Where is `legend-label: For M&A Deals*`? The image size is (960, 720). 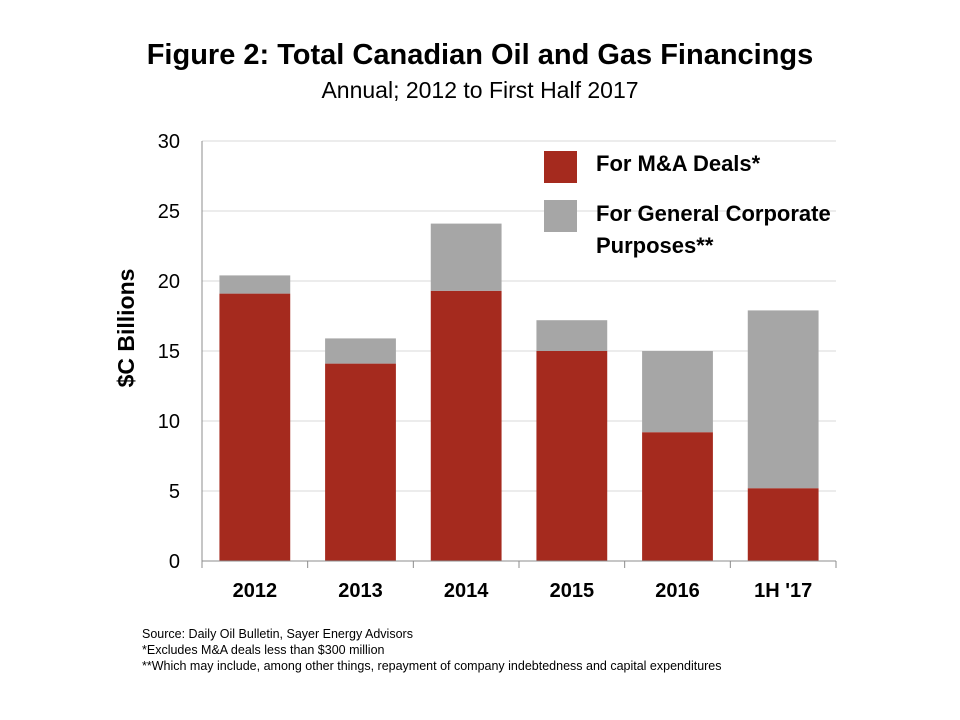 legend-label: For M&A Deals* is located at coordinates (678, 163).